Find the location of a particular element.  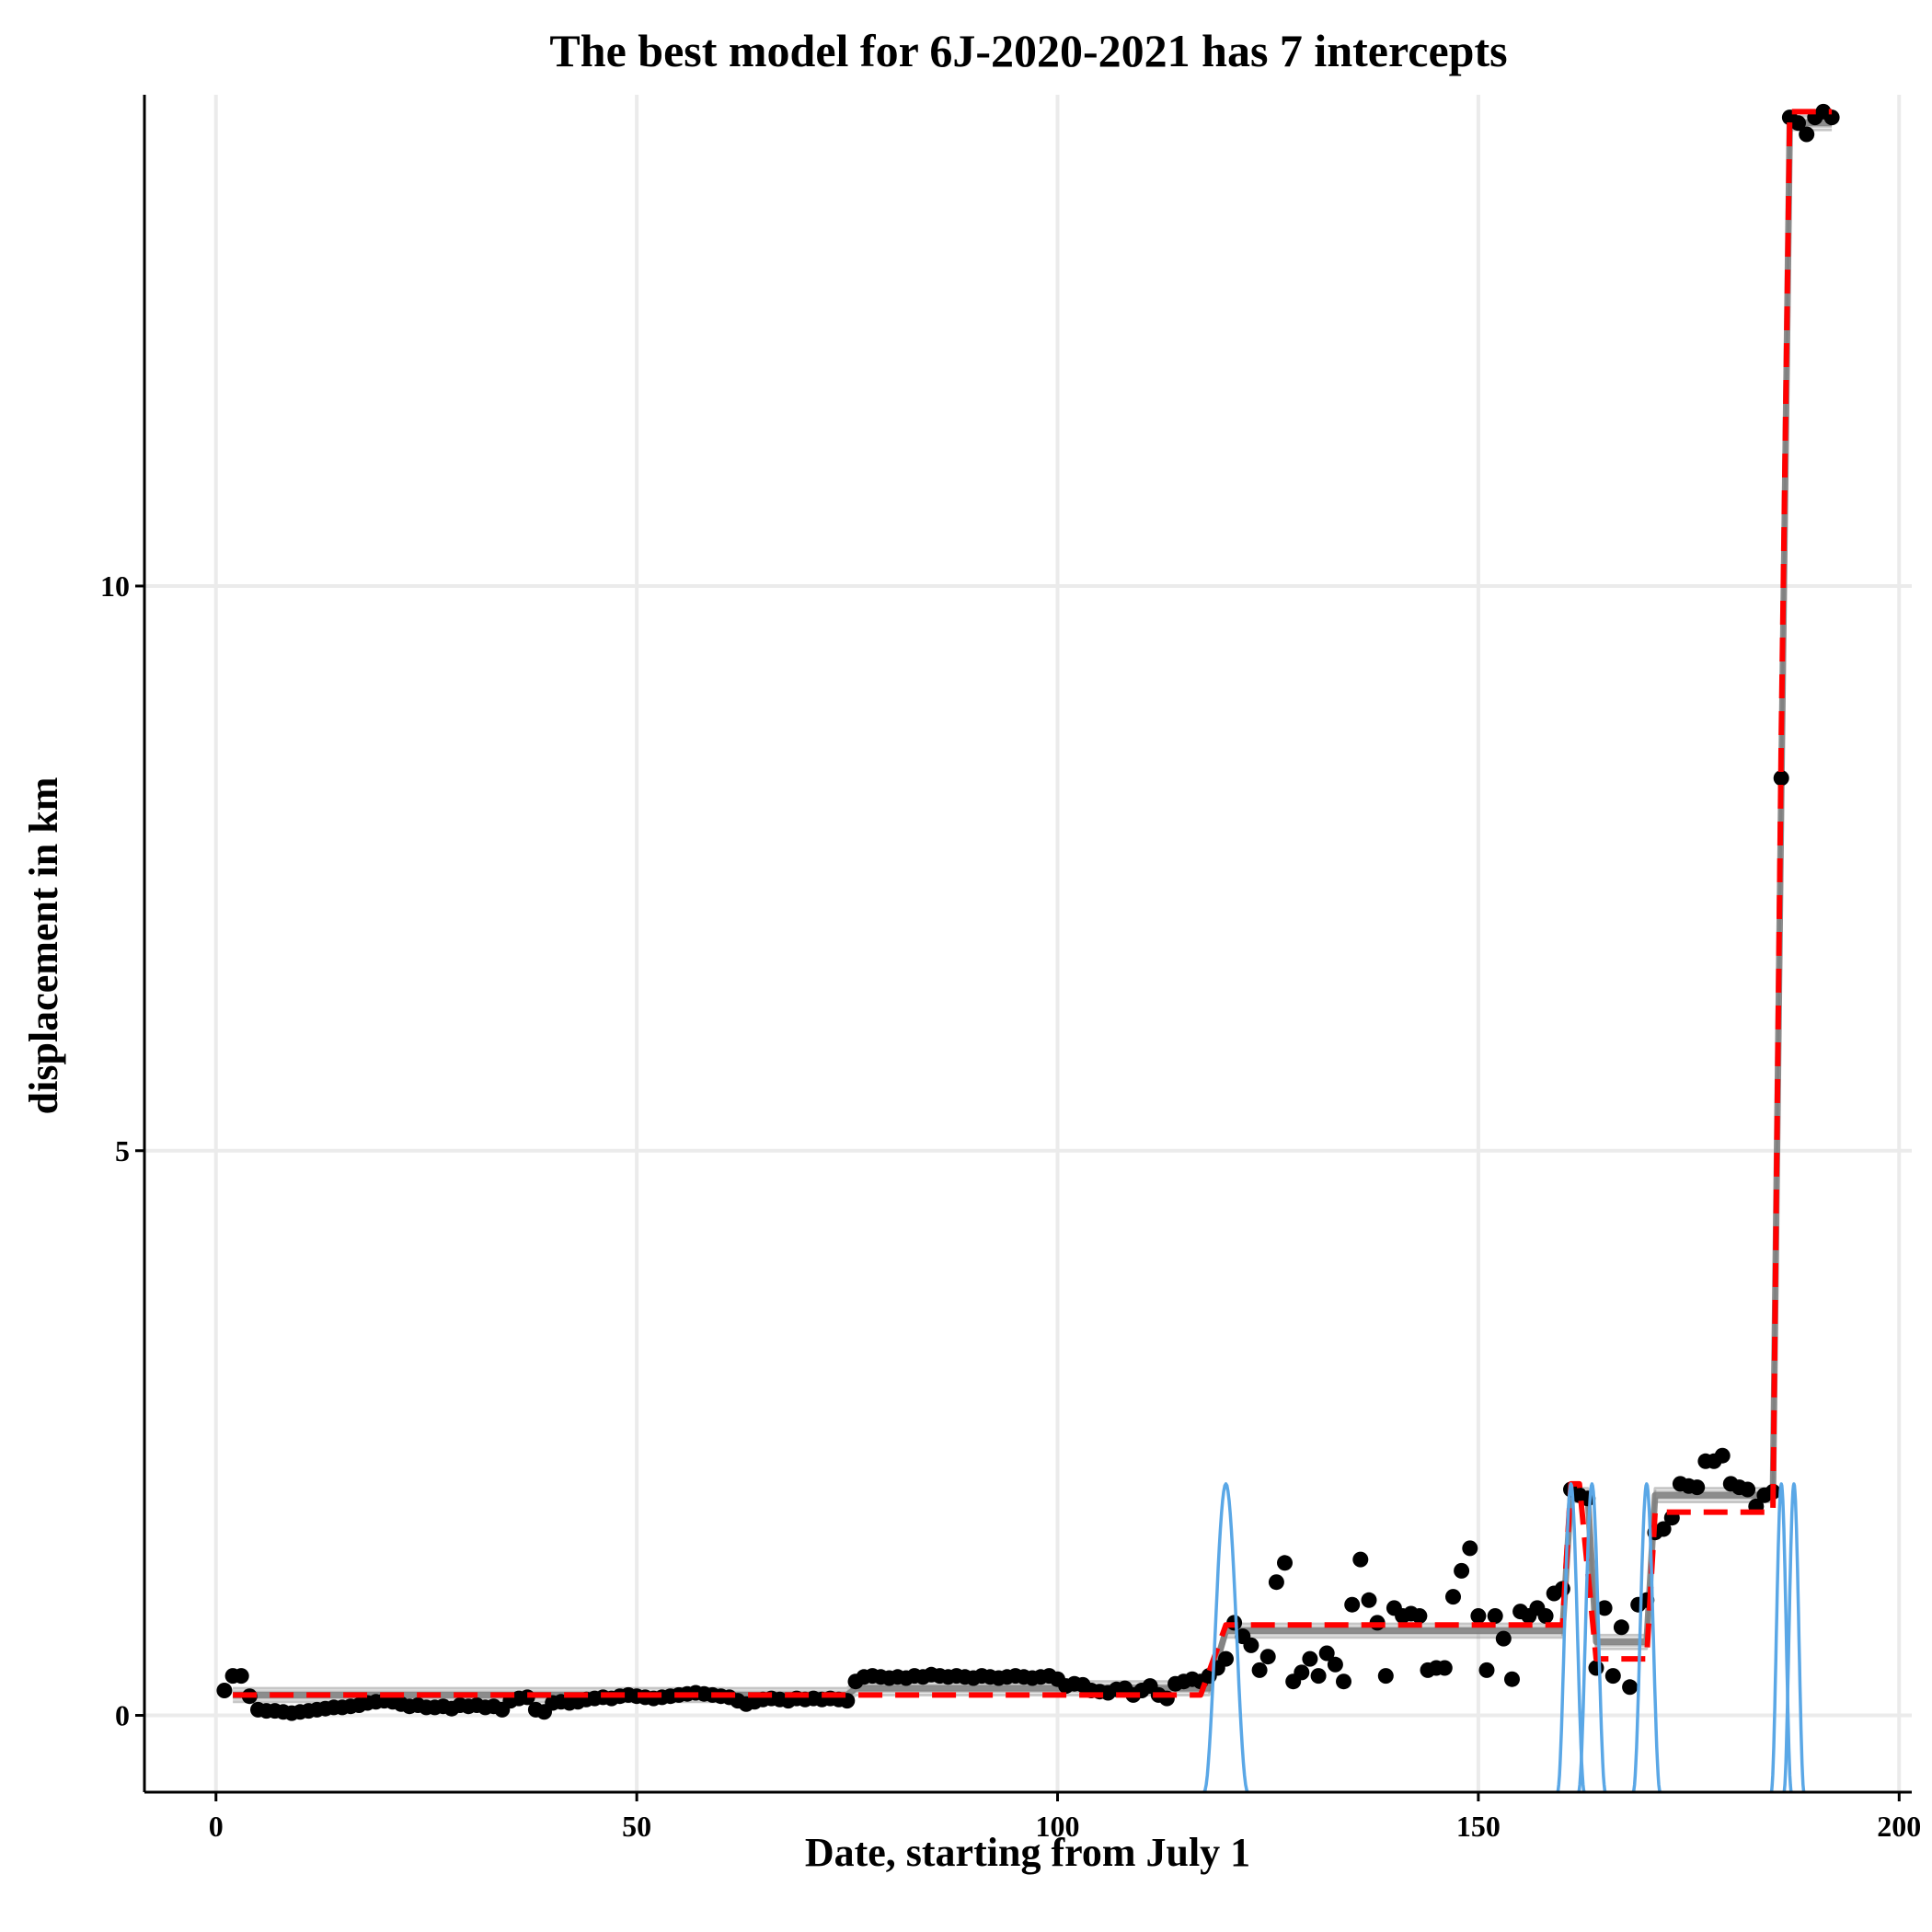

x-ticks: 0 50 100 150 200 is located at coordinates (1065, 1817).